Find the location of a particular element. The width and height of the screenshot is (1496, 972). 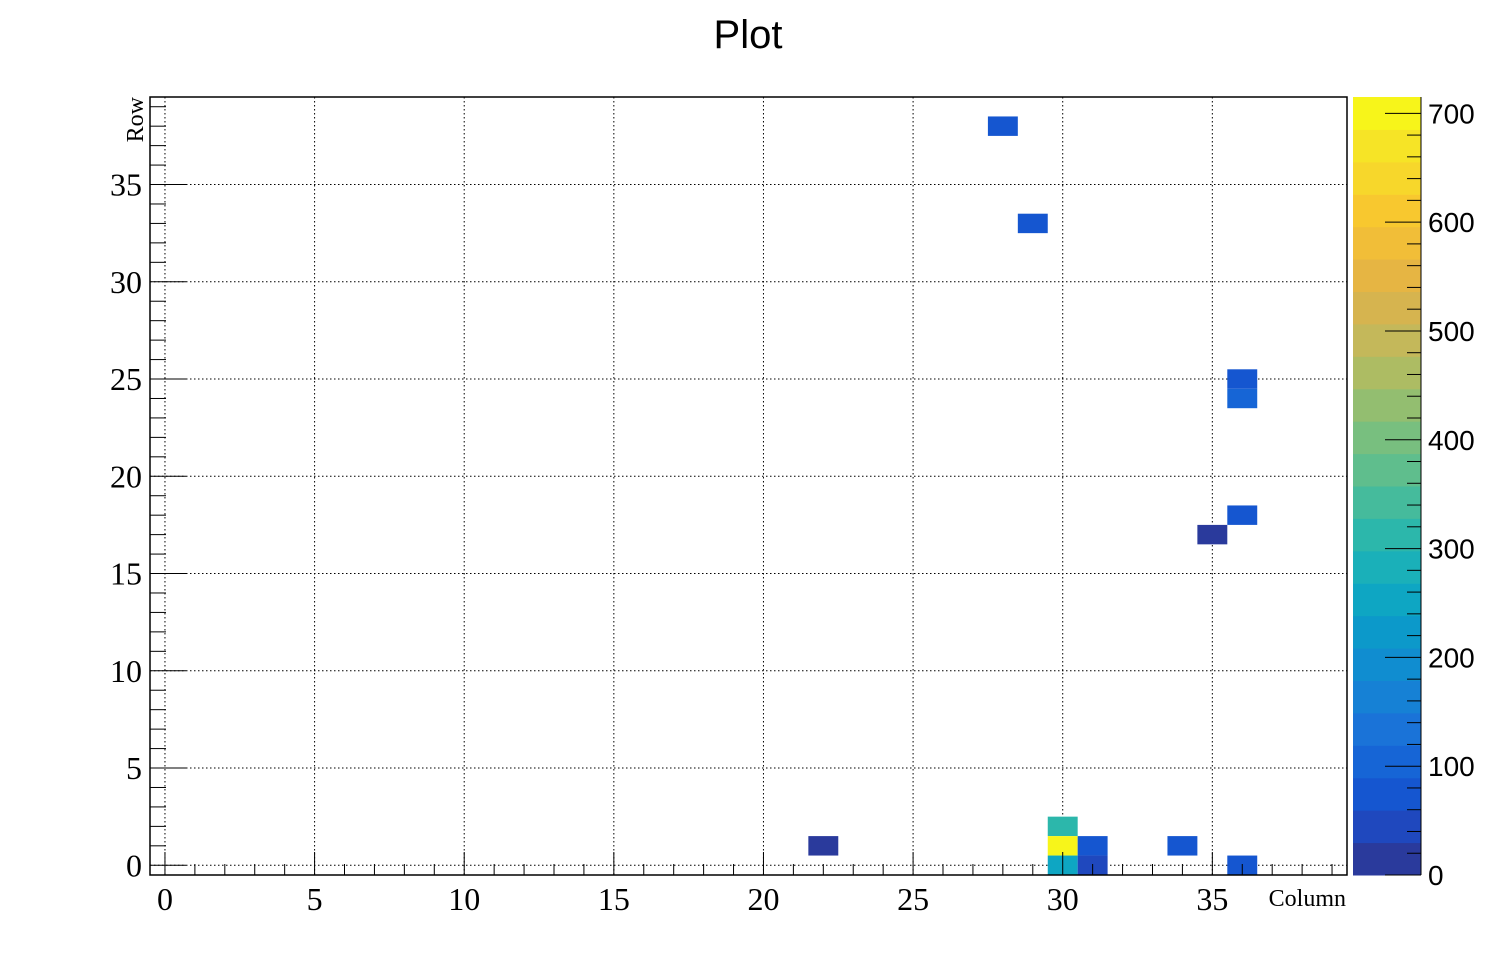

x-tick-label: 15 is located at coordinates (614, 899).